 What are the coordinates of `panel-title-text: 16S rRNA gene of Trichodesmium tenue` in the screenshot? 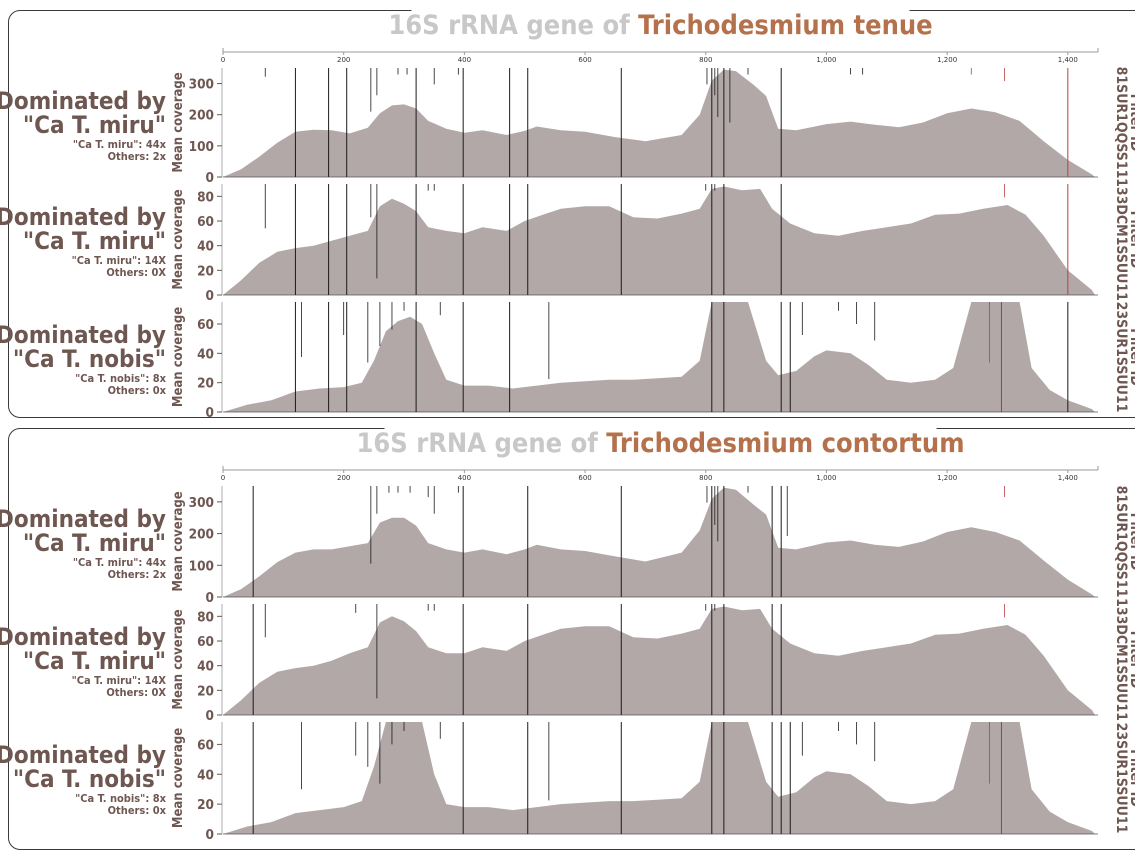 It's located at (660, 25).